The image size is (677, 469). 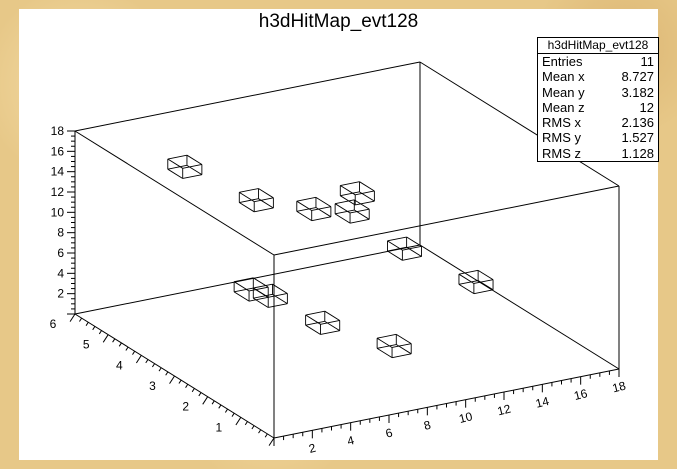 What do you see at coordinates (338, 21) in the screenshot?
I see `chart-title: h3dHitMap_evt128` at bounding box center [338, 21].